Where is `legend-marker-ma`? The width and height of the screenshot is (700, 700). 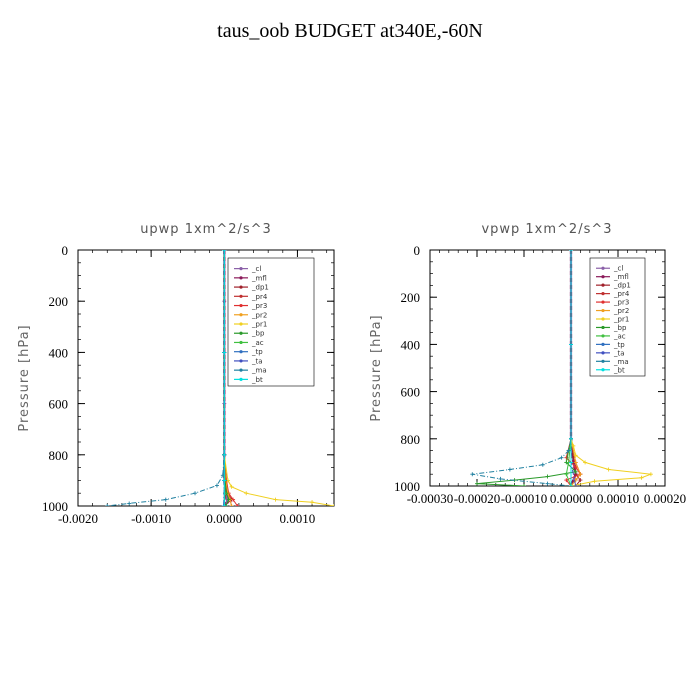 legend-marker-ma is located at coordinates (603, 361).